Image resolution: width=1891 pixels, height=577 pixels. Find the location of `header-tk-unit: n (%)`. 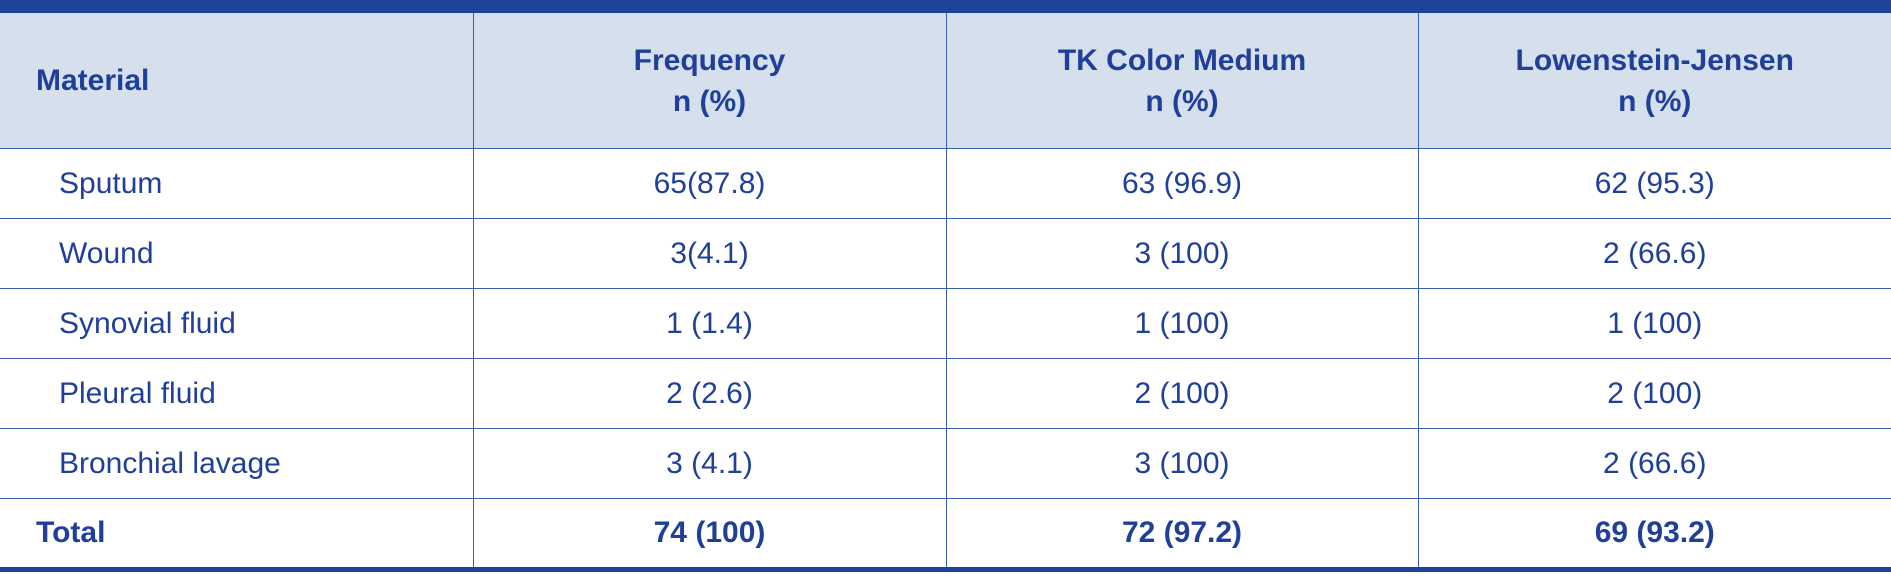

header-tk-unit: n (%) is located at coordinates (1182, 101).